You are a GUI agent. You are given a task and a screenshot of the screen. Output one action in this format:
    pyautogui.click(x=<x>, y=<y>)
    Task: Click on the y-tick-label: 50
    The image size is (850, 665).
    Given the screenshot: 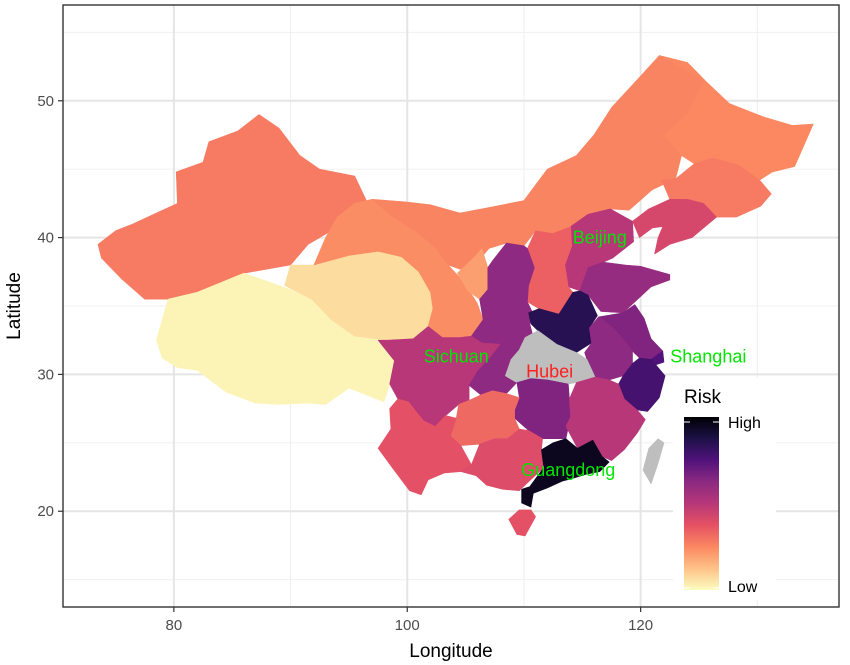 What is the action you would take?
    pyautogui.click(x=45, y=101)
    